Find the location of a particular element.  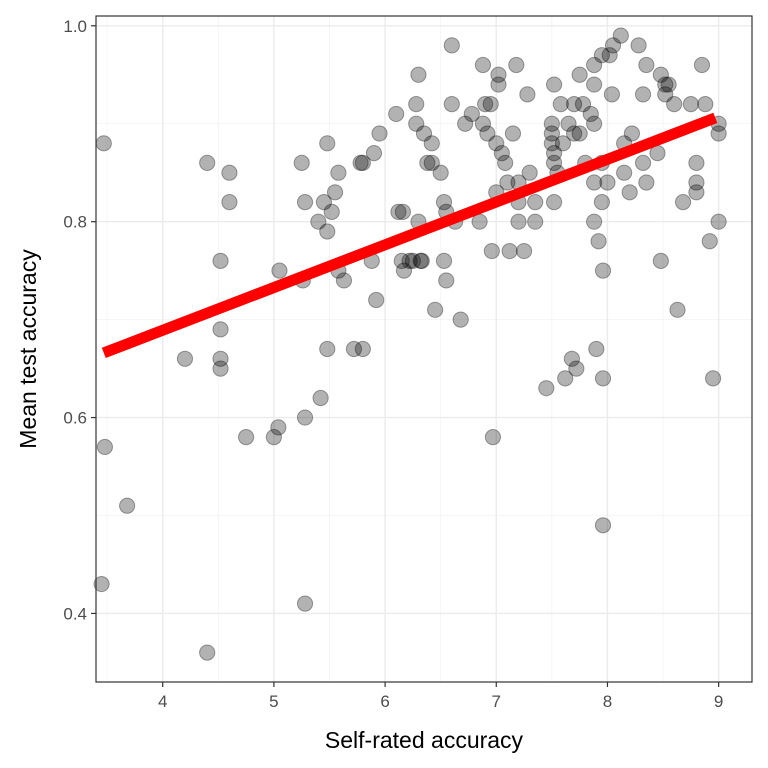

x-axis-ticks: 4 5 6 7 8 9 is located at coordinates (440, 696).